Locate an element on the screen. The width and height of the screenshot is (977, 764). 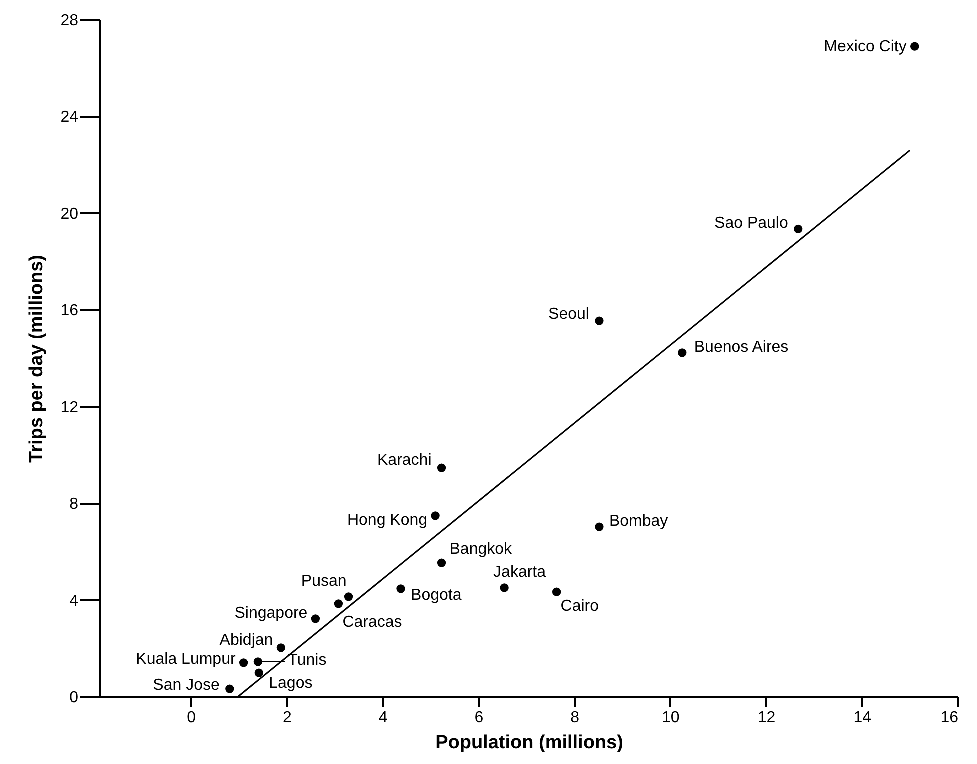
y-tick-label: 8 is located at coordinates (74, 505).